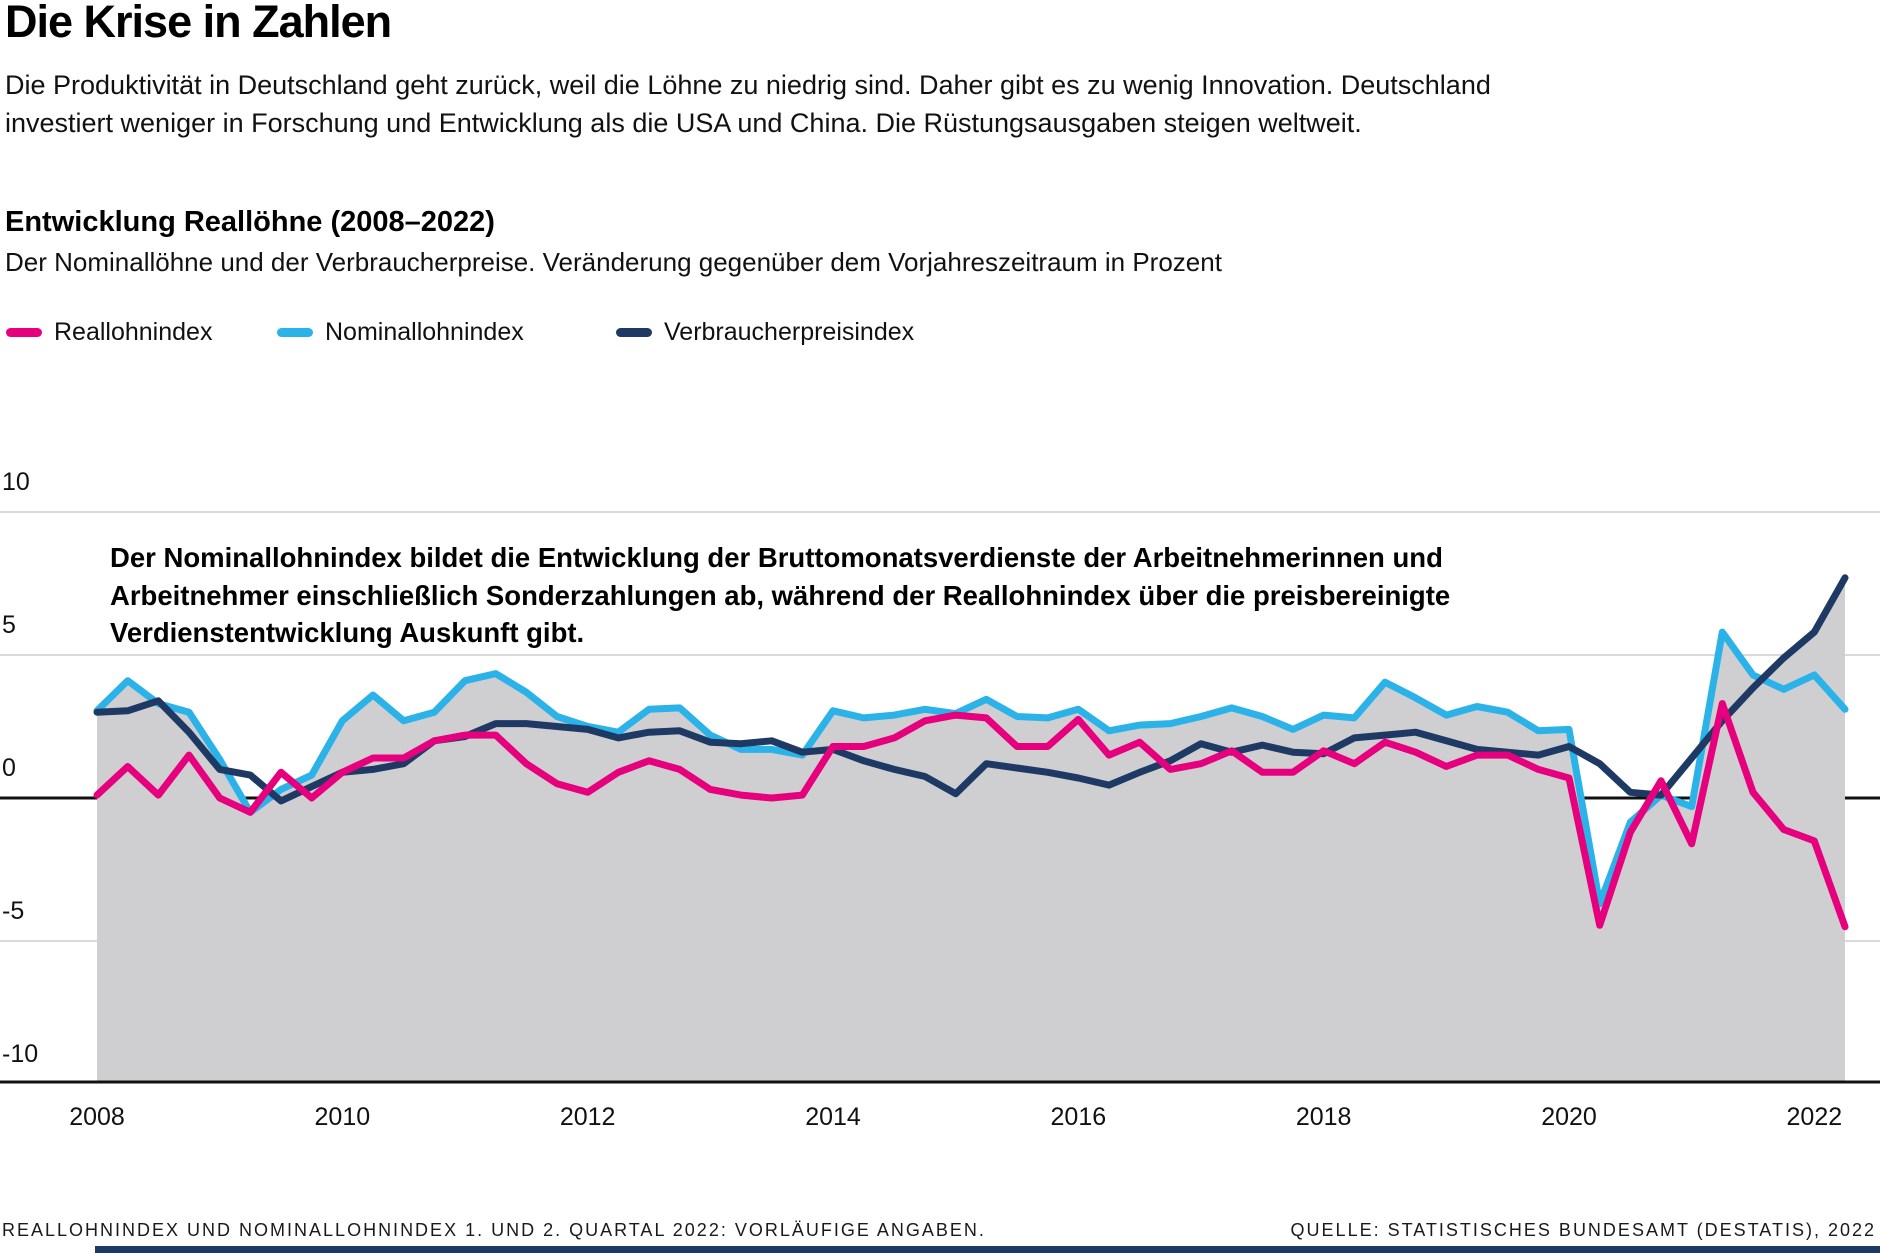 This screenshot has width=1880, height=1253. I want to click on y-tick-label: 10, so click(16, 482).